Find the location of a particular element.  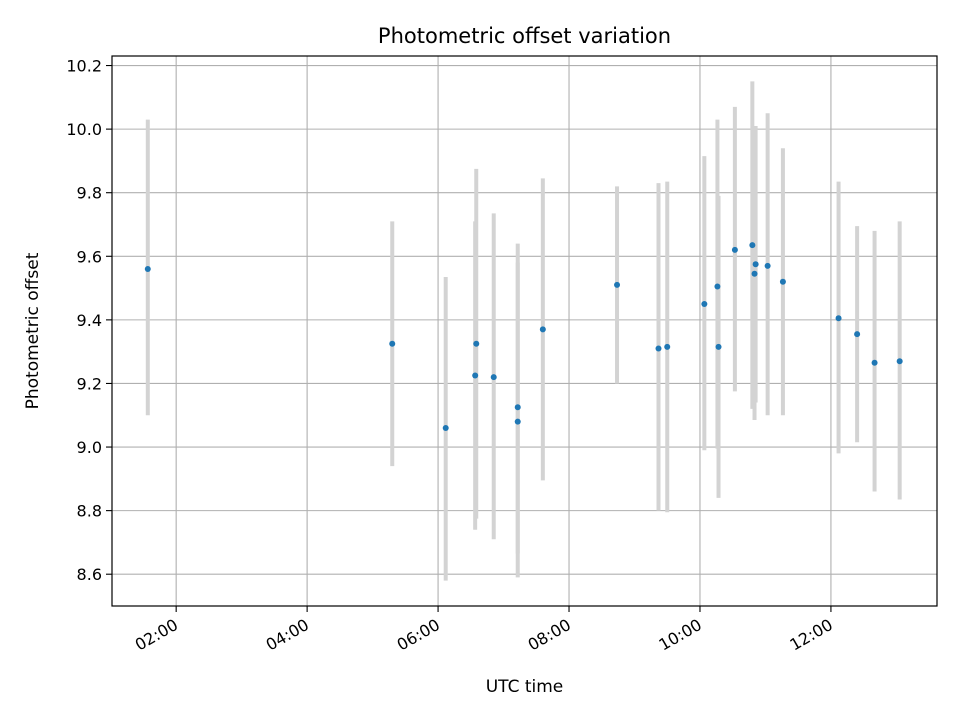

y-tick-label: 8.6 is located at coordinates (89, 574).